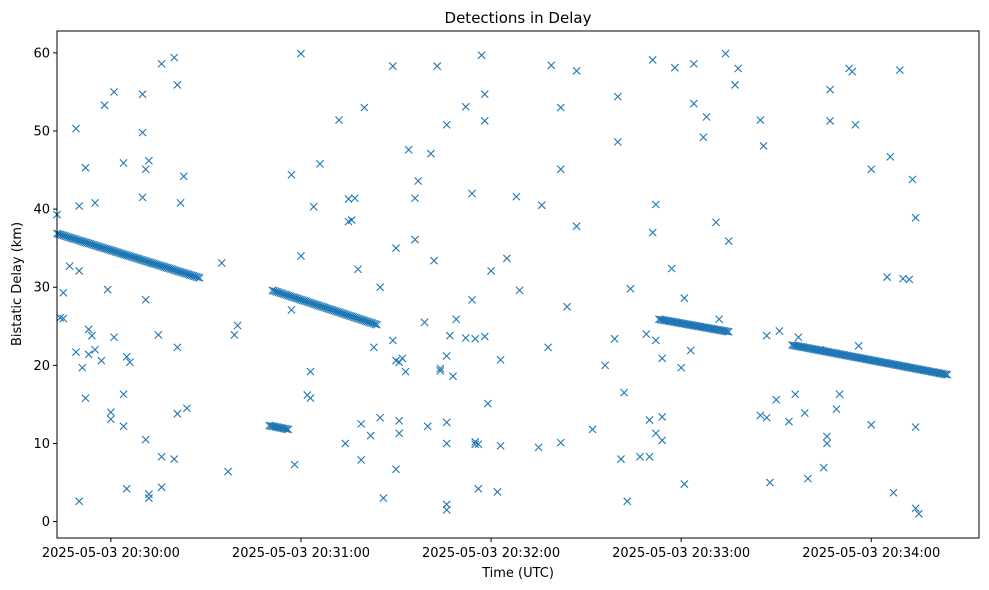  I want to click on y-tick-label: 30, so click(41, 288).